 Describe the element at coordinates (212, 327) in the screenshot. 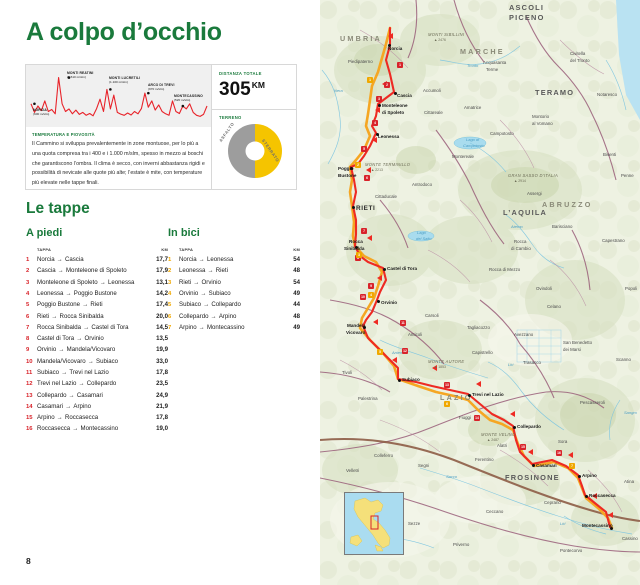

I see `stage-route: Arpino → Montecassino` at that location.